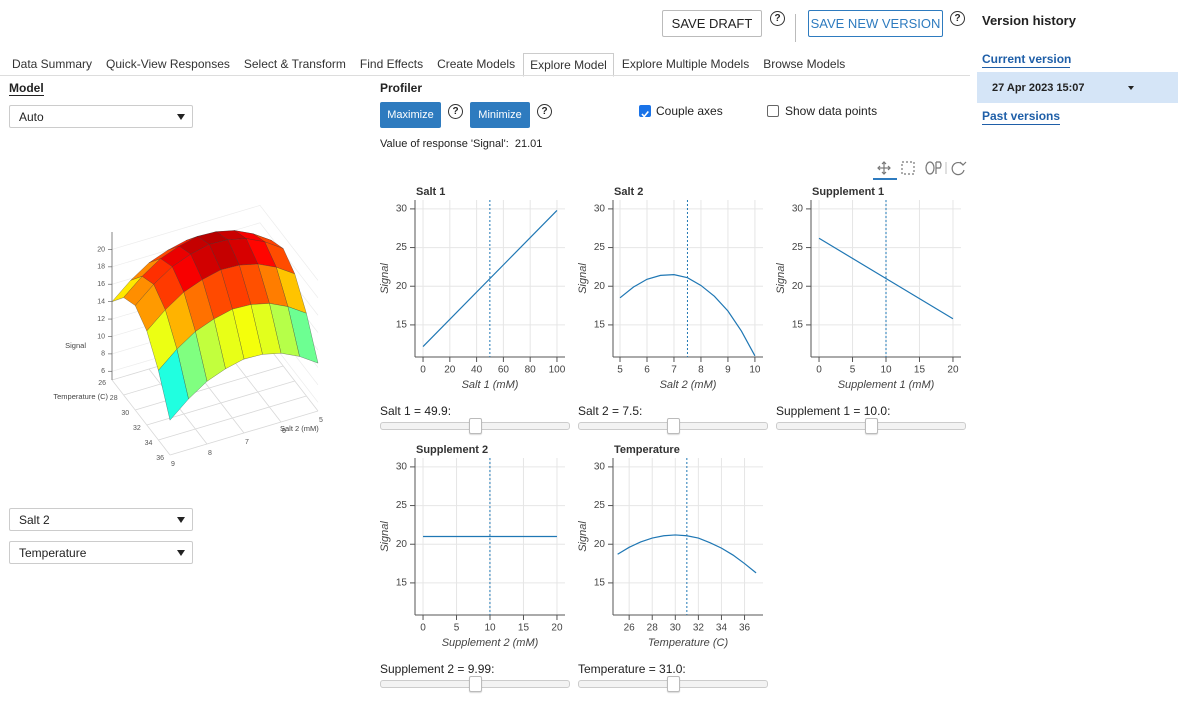 The image size is (1200, 703). I want to click on tab: Explore Model, so click(568, 65).